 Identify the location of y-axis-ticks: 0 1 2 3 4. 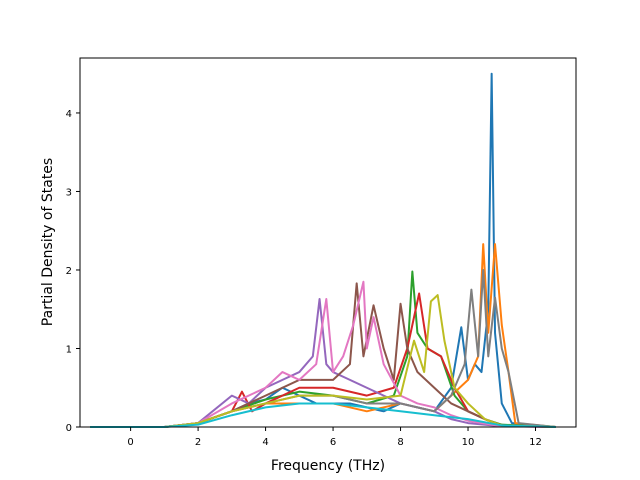
(73, 271).